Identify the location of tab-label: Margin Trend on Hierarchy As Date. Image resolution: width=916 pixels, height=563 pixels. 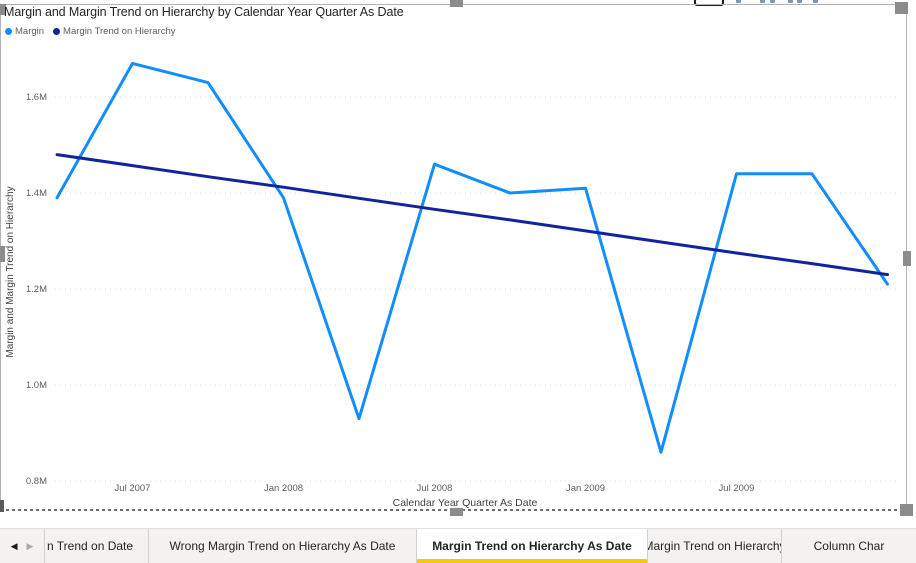
(532, 546).